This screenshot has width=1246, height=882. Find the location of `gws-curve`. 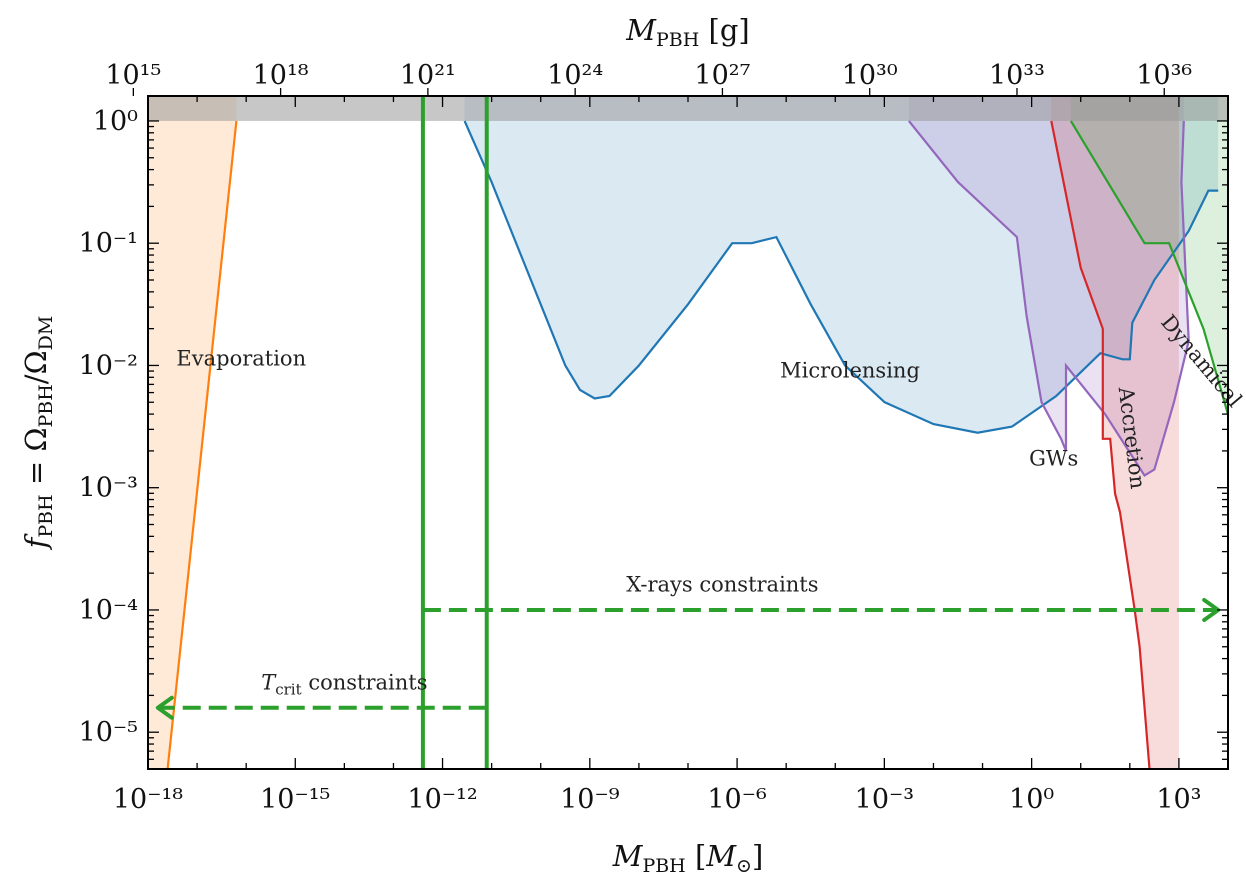

gws-curve is located at coordinates (1049, 299).